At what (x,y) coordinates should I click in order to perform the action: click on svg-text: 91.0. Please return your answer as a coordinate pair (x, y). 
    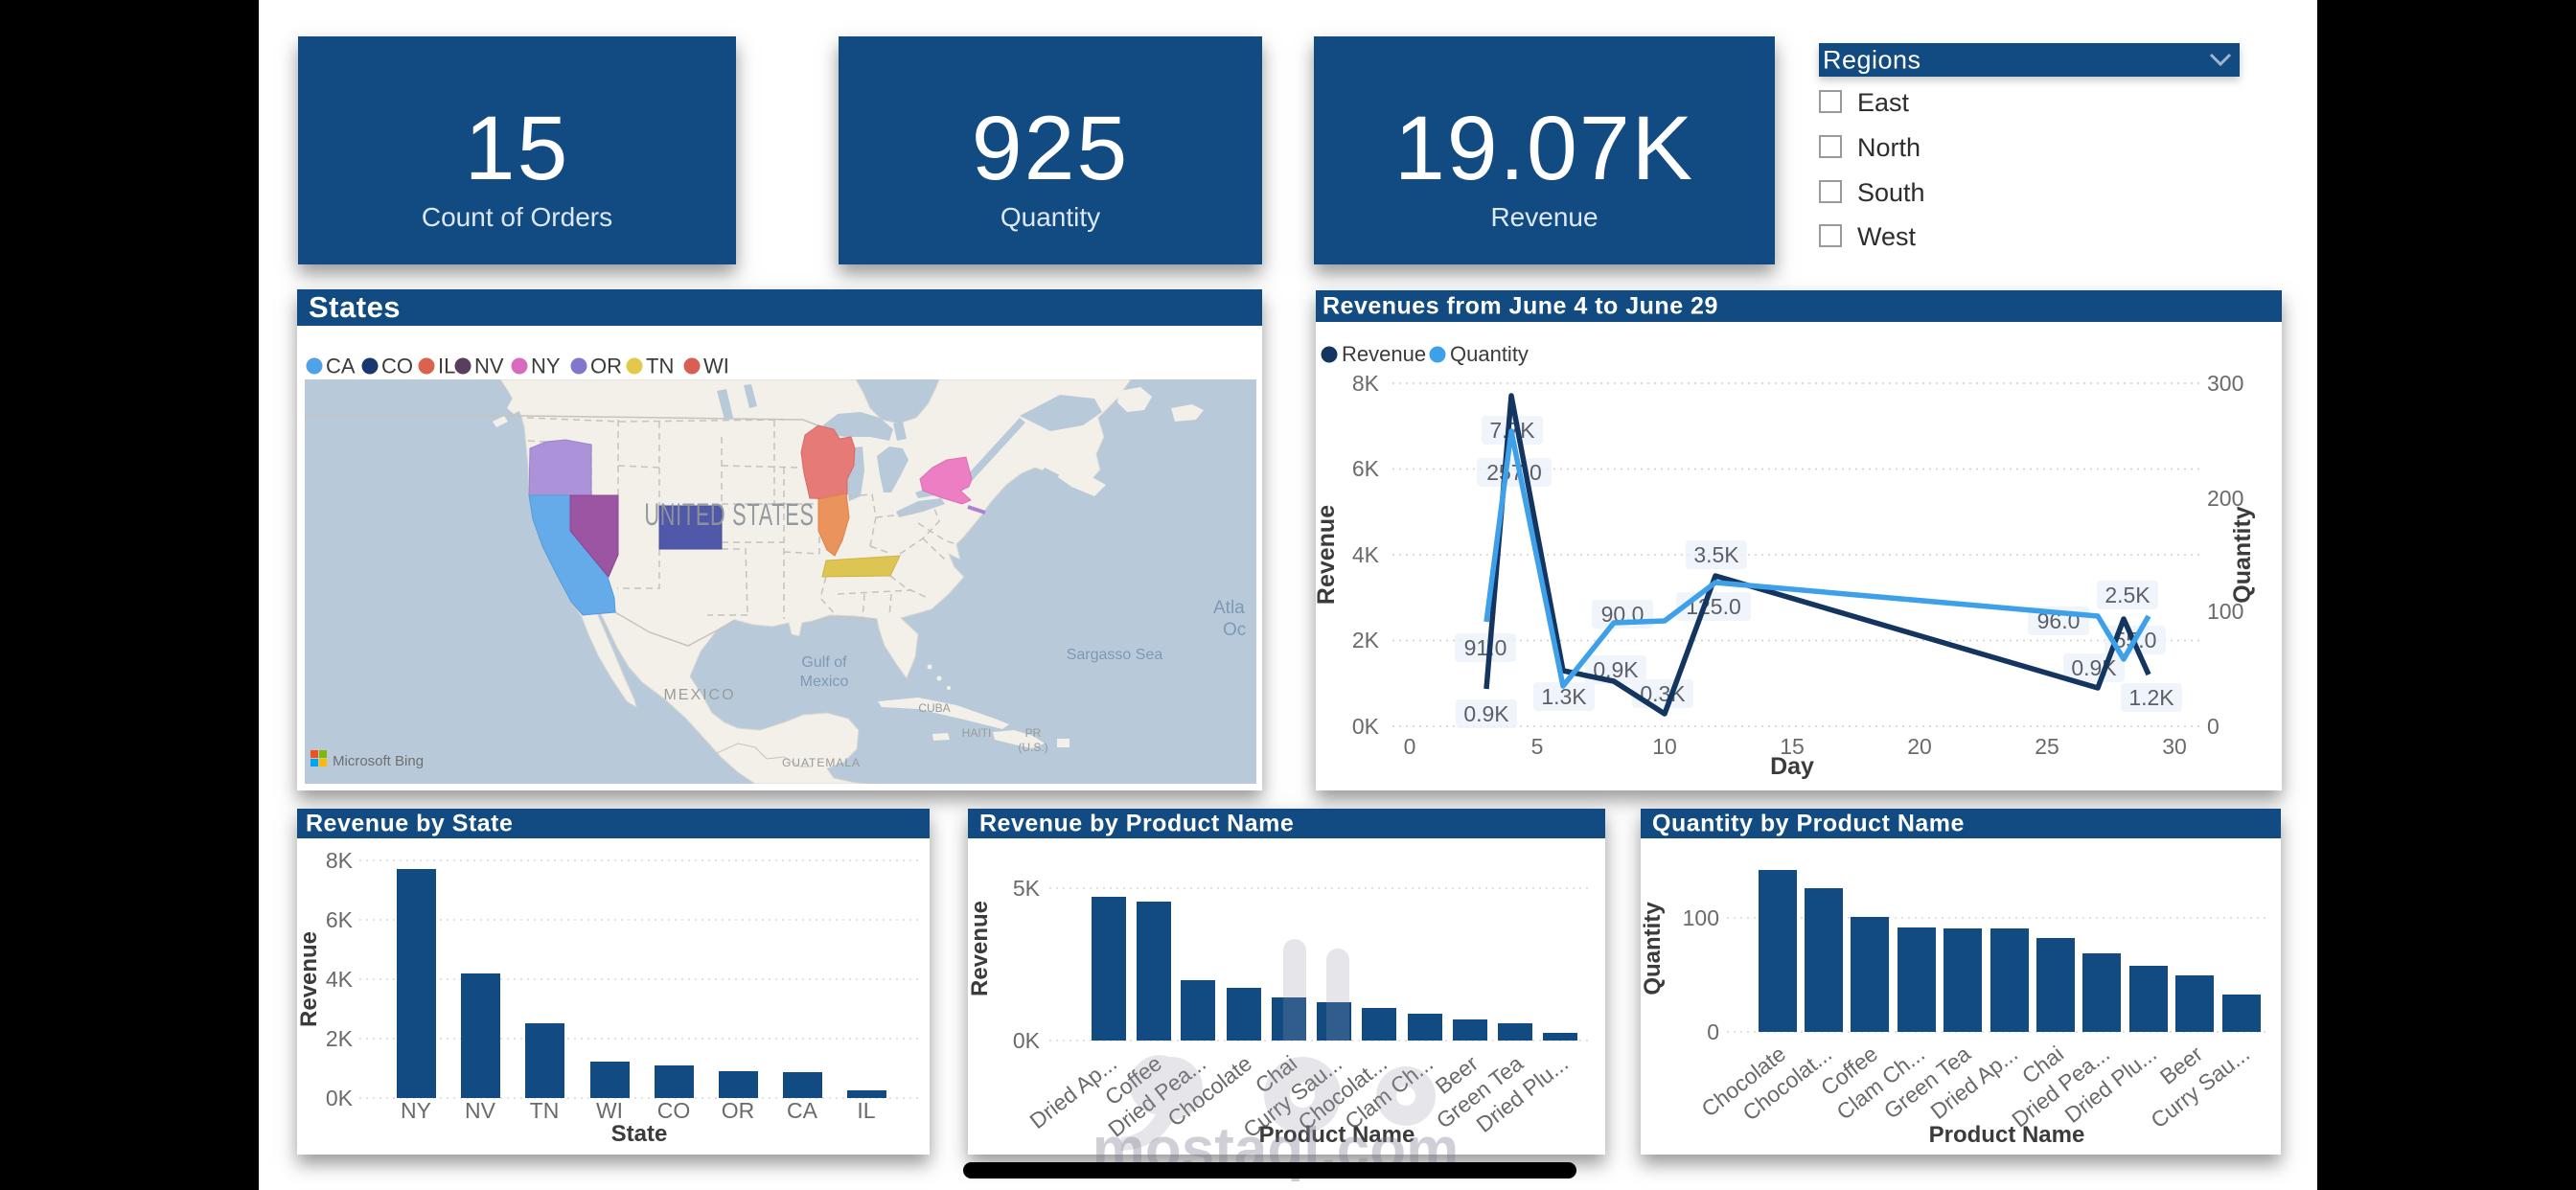
    Looking at the image, I should click on (1485, 648).